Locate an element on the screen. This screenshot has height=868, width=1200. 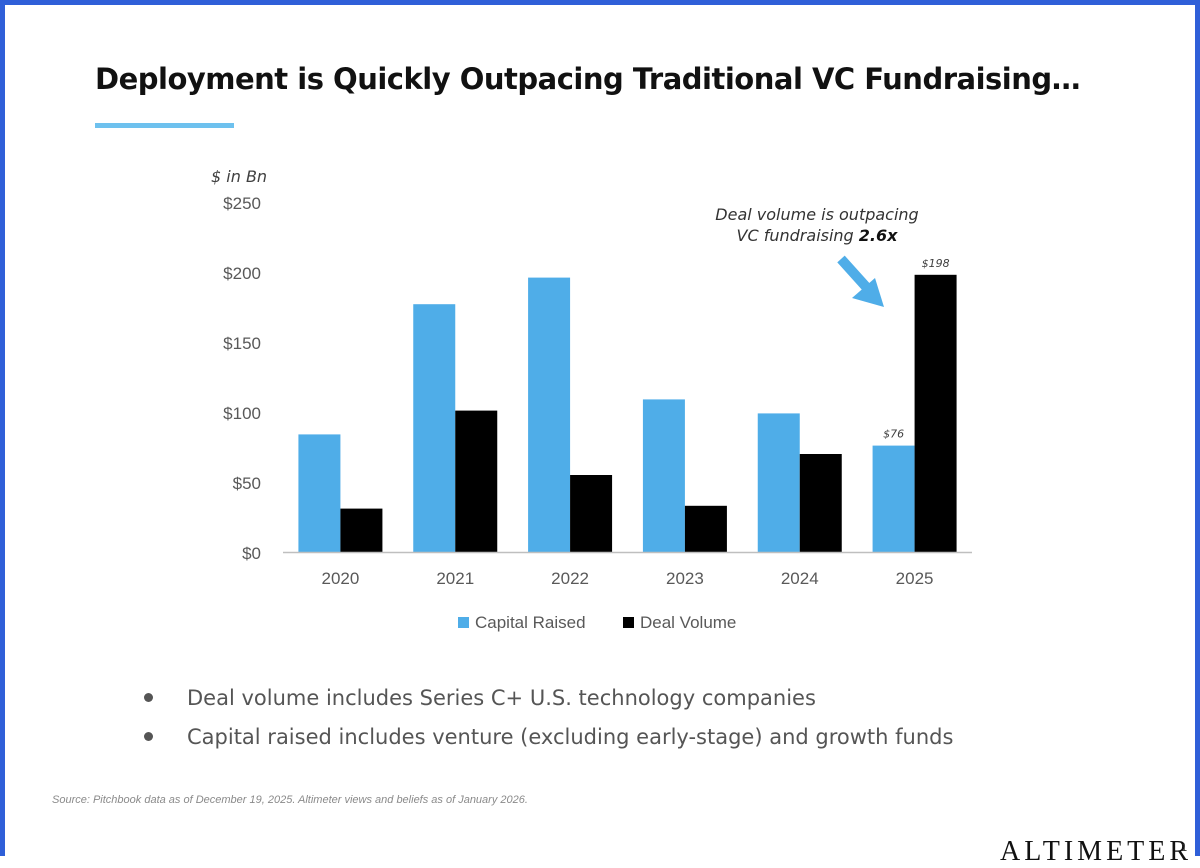
legend-swatch-deal-volume is located at coordinates (628, 622).